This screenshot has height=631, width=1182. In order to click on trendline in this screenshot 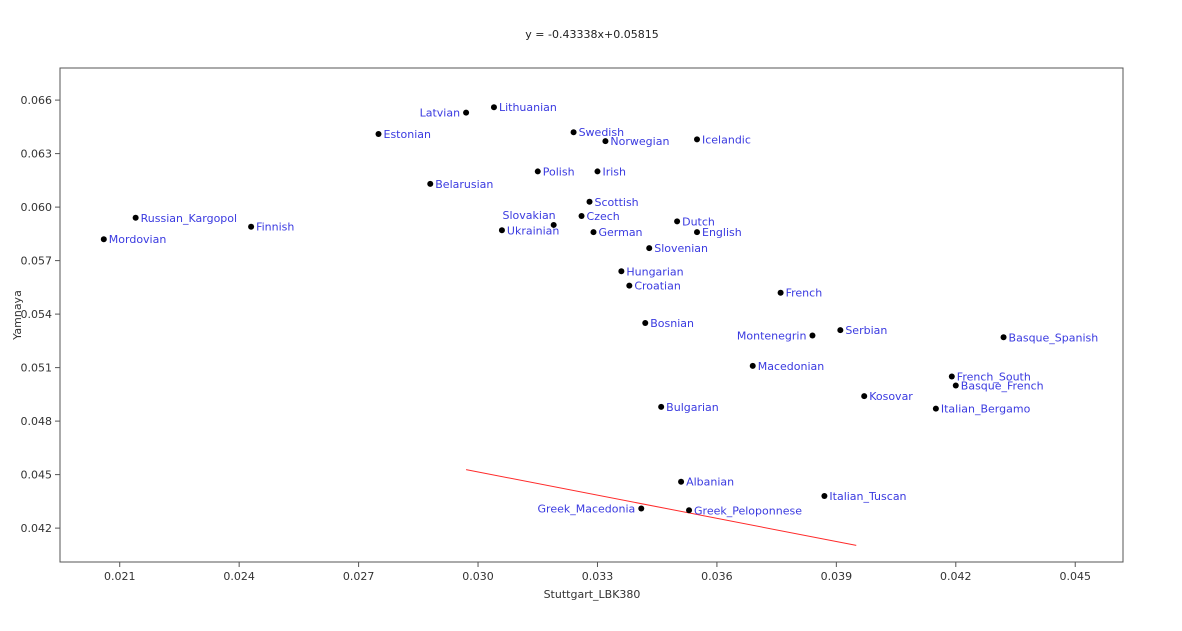, I will do `click(661, 507)`.